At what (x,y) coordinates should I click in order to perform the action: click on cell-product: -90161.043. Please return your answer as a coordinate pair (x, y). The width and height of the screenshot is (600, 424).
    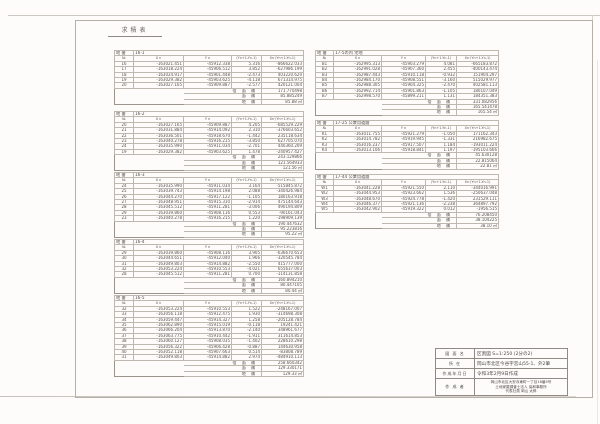
    Looking at the image, I should click on (282, 213).